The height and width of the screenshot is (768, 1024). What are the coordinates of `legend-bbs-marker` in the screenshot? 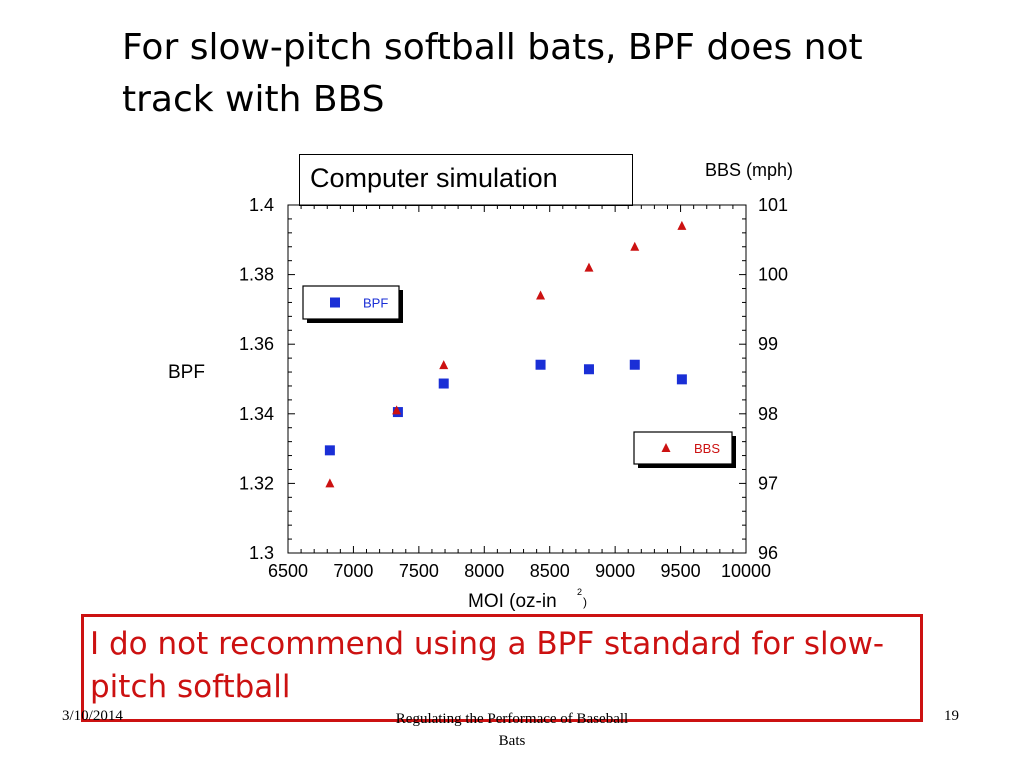 It's located at (666, 447).